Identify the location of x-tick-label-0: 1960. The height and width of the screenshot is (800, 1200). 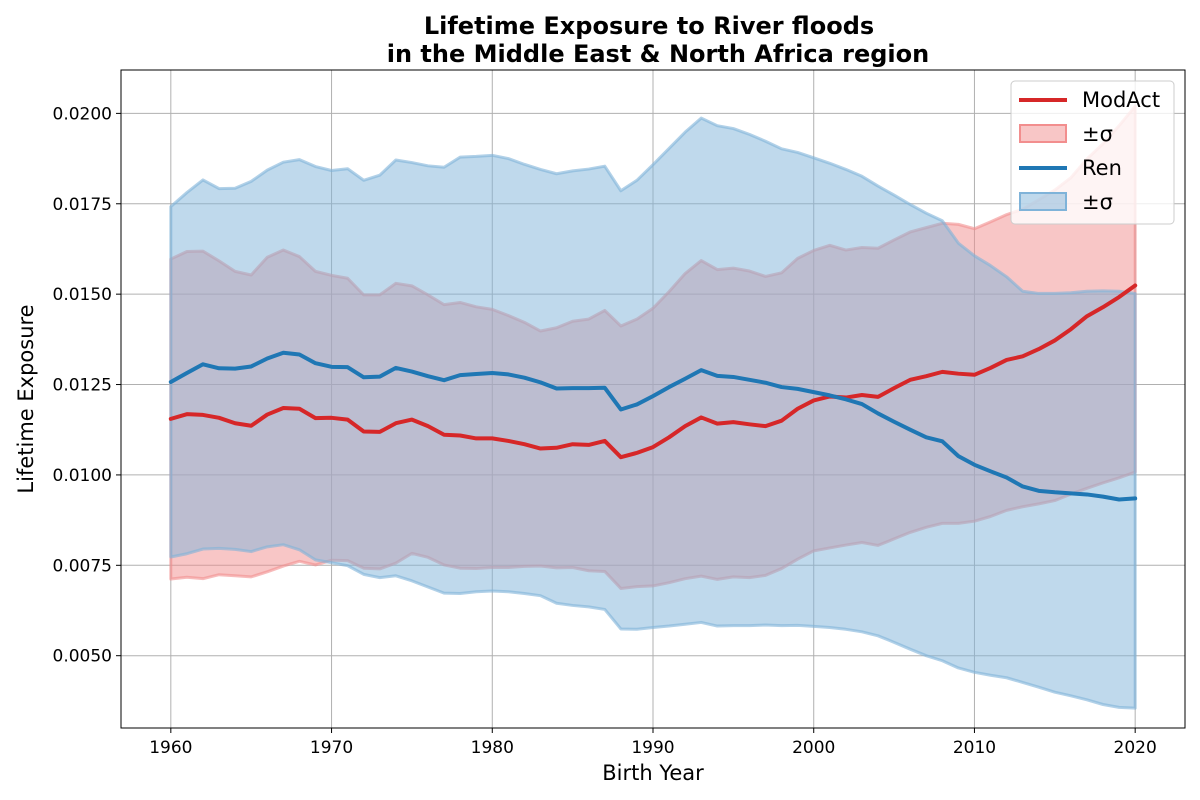
(170, 748).